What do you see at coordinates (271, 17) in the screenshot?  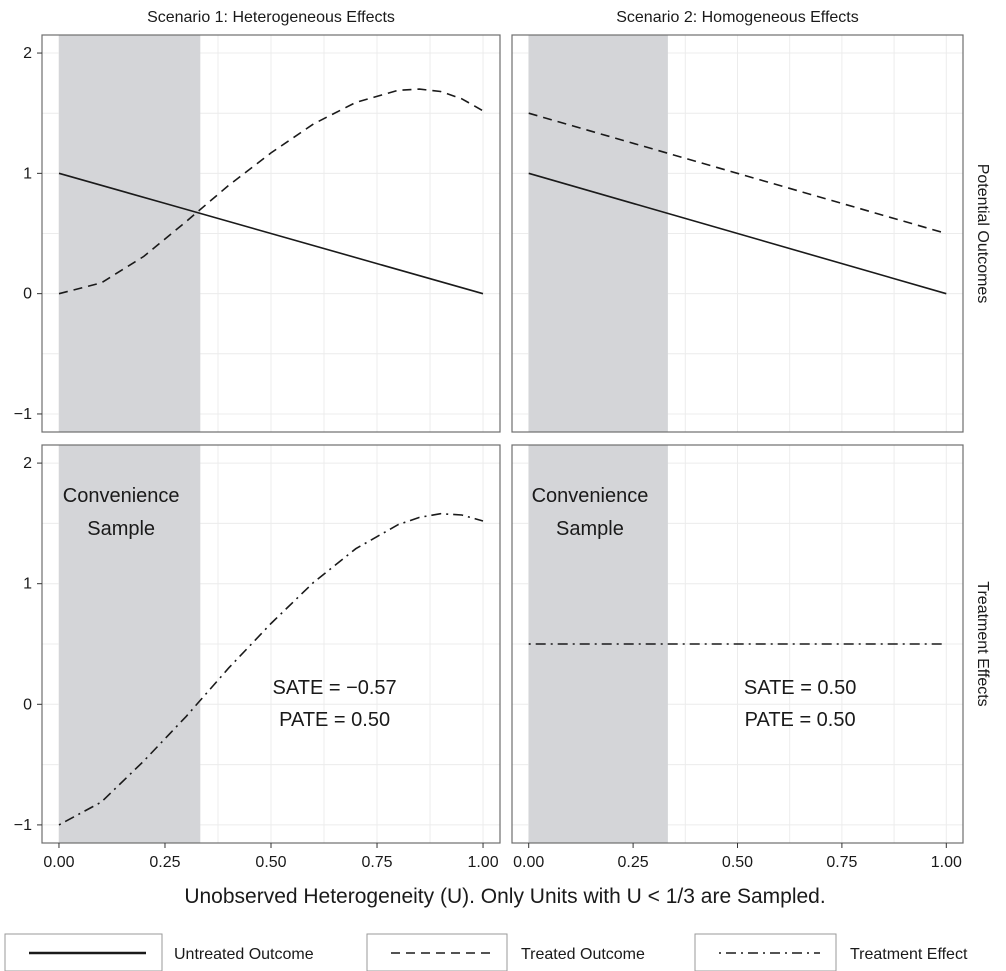 I see `strip-label-col1: Scenario 1: Heterogeneous Effects` at bounding box center [271, 17].